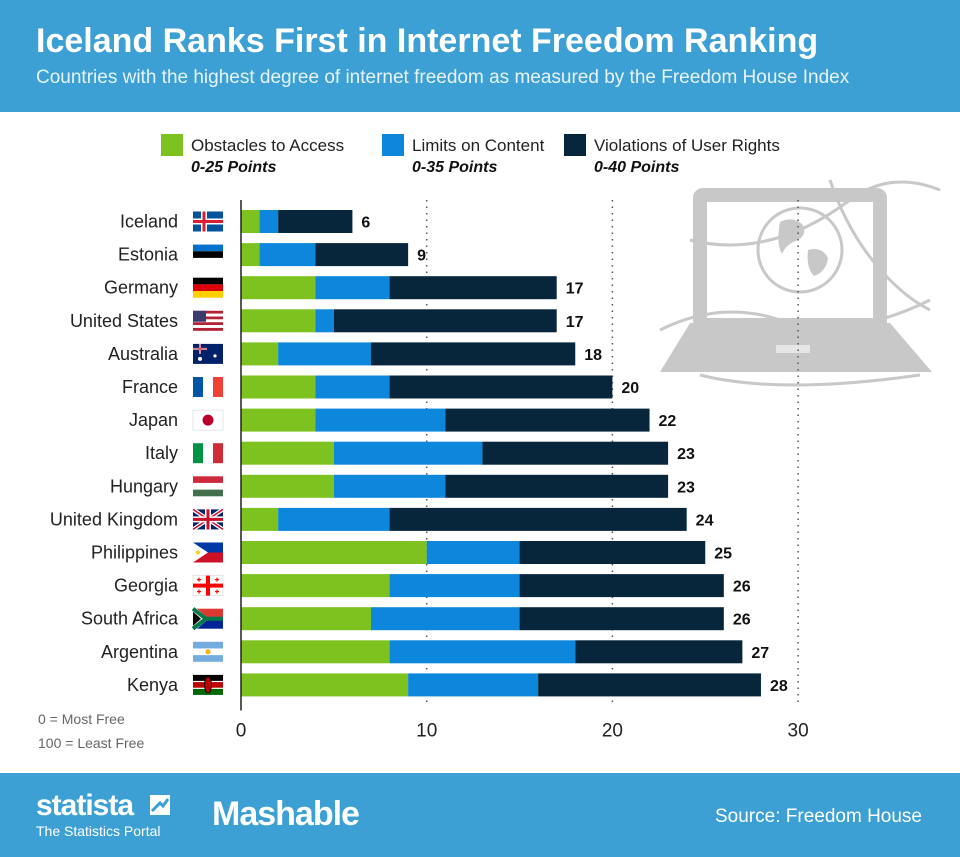  Describe the element at coordinates (687, 145) in the screenshot. I see `legend-label-rights: Violations of User Rights` at that location.